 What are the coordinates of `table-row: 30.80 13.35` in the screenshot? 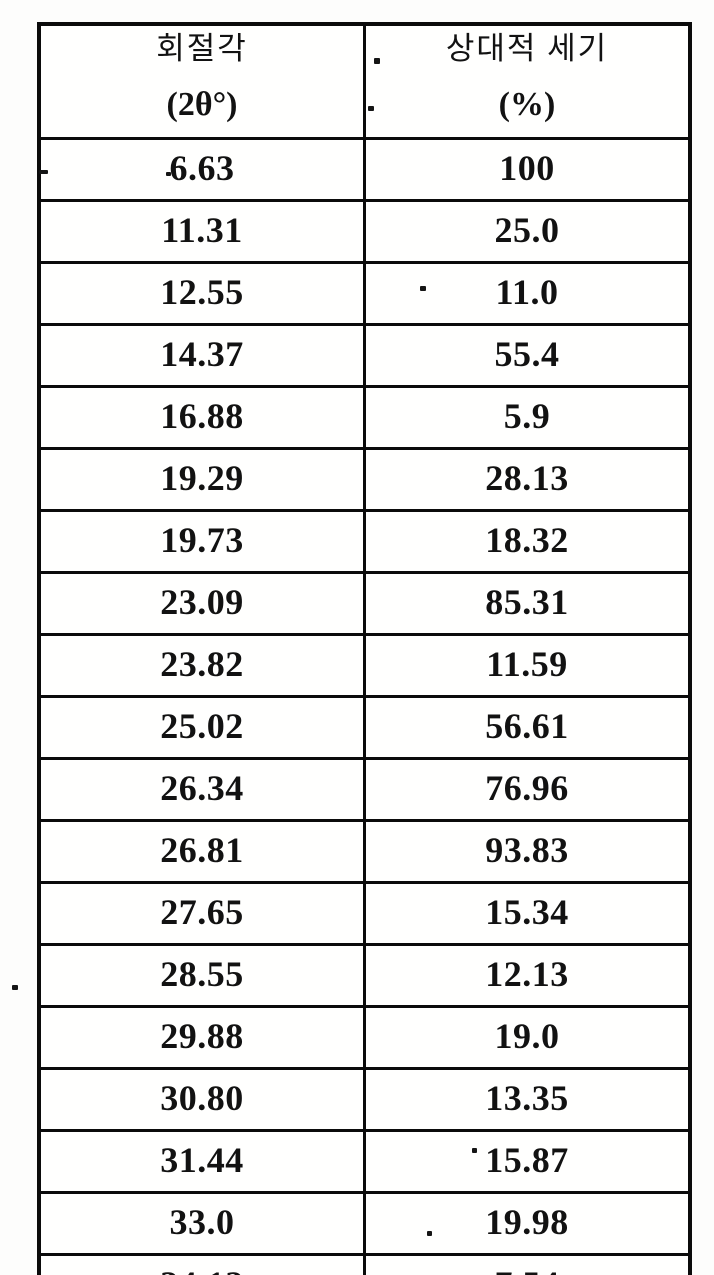 It's located at (364, 1099).